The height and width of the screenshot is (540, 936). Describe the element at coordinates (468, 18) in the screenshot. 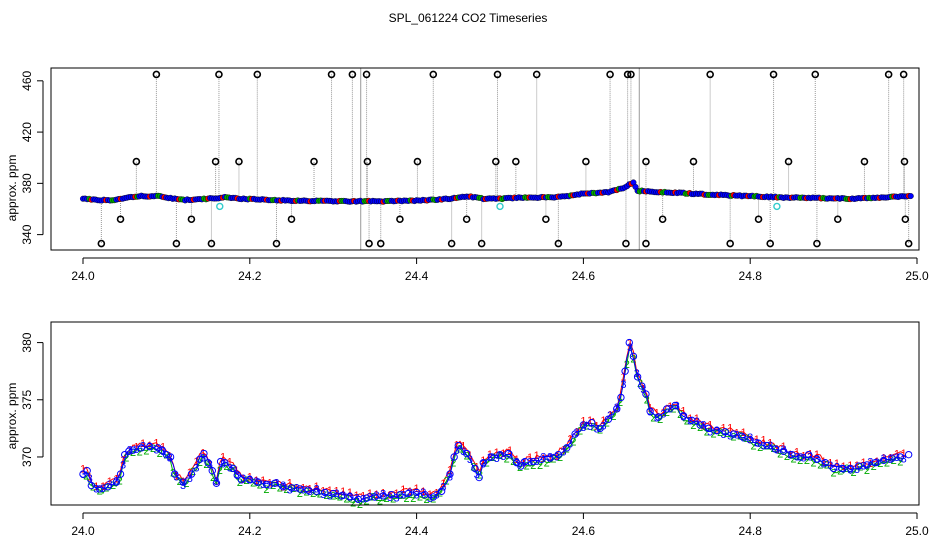

I see `figure-title: SPL_061224 CO2 Timeseries` at that location.